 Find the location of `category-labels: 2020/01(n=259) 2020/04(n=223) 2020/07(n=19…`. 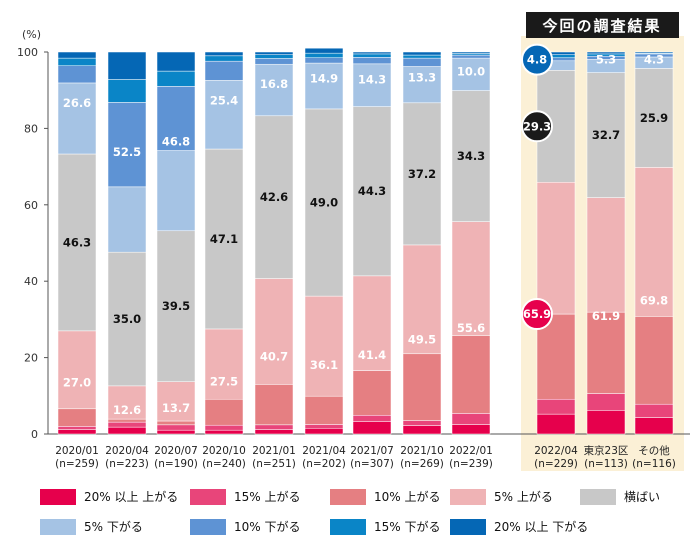

category-labels: 2020/01(n=259) 2020/04(n=223) 2020/07(n=19… is located at coordinates (365, 457).